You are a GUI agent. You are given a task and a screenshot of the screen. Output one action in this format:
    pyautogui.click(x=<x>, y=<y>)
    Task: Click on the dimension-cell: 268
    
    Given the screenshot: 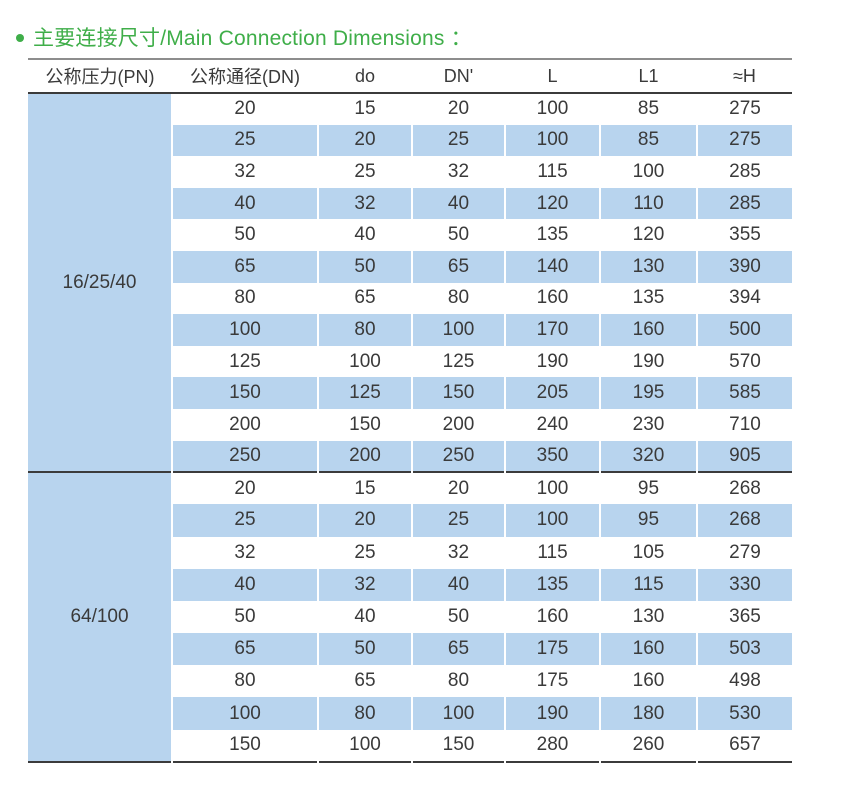 What is the action you would take?
    pyautogui.click(x=744, y=520)
    